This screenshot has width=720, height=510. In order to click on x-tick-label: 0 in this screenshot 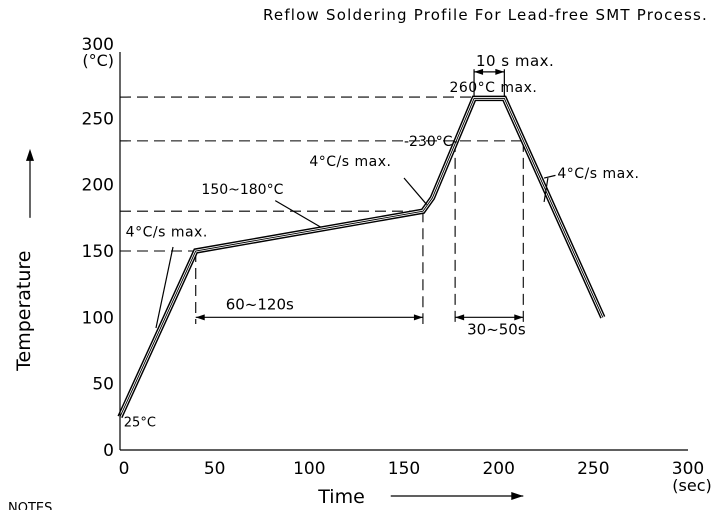, I will do `click(124, 469)`.